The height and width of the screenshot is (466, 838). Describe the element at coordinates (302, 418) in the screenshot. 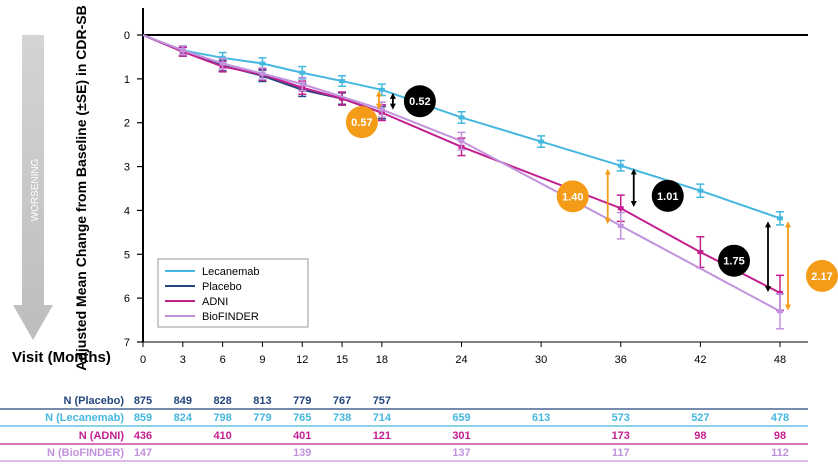

I see `n-table-cell: 765` at that location.